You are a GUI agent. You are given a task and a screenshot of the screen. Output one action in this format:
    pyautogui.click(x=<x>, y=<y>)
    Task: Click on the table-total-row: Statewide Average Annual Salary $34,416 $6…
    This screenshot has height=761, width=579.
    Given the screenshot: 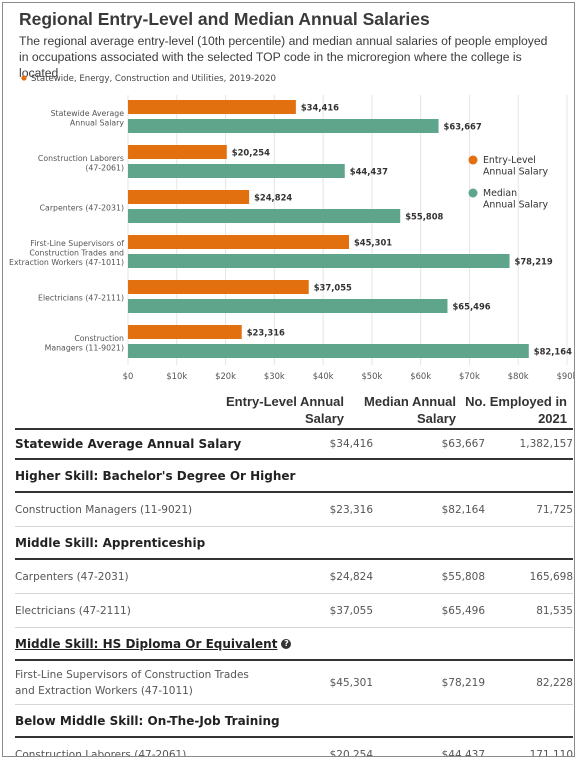 What is the action you would take?
    pyautogui.click(x=294, y=444)
    